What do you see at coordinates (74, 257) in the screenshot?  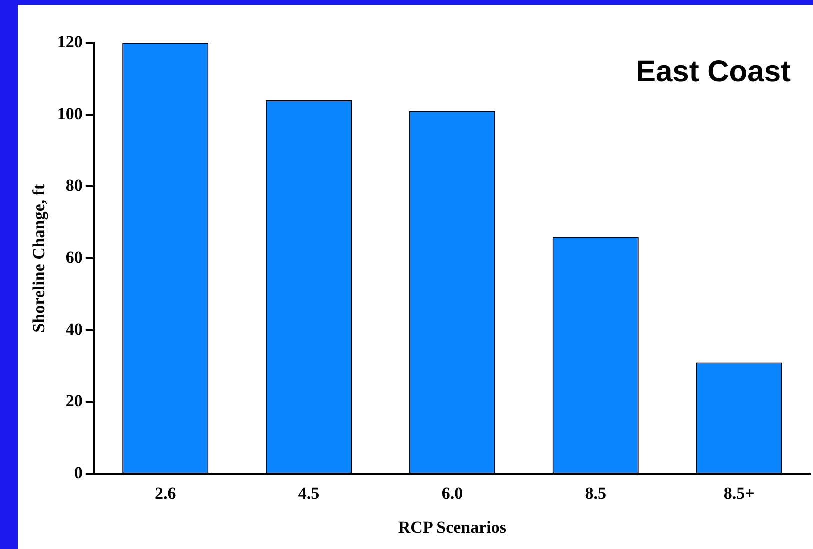 I see `y-tick-label: 60` at bounding box center [74, 257].